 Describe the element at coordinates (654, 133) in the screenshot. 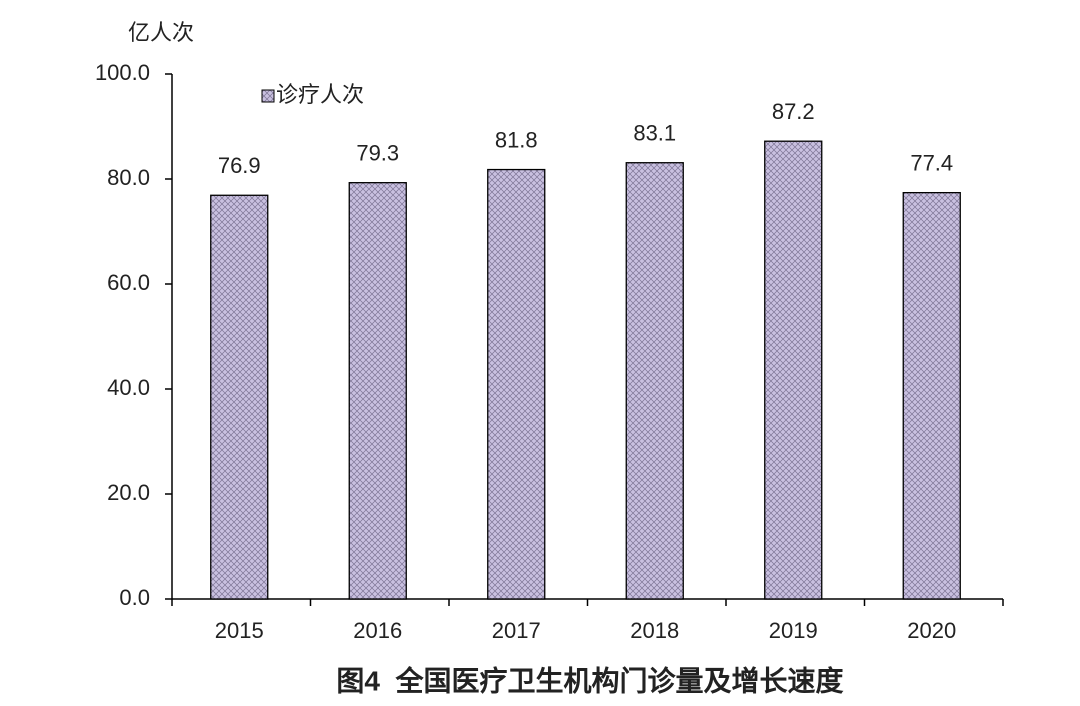

I see `data-label: 83.1` at that location.